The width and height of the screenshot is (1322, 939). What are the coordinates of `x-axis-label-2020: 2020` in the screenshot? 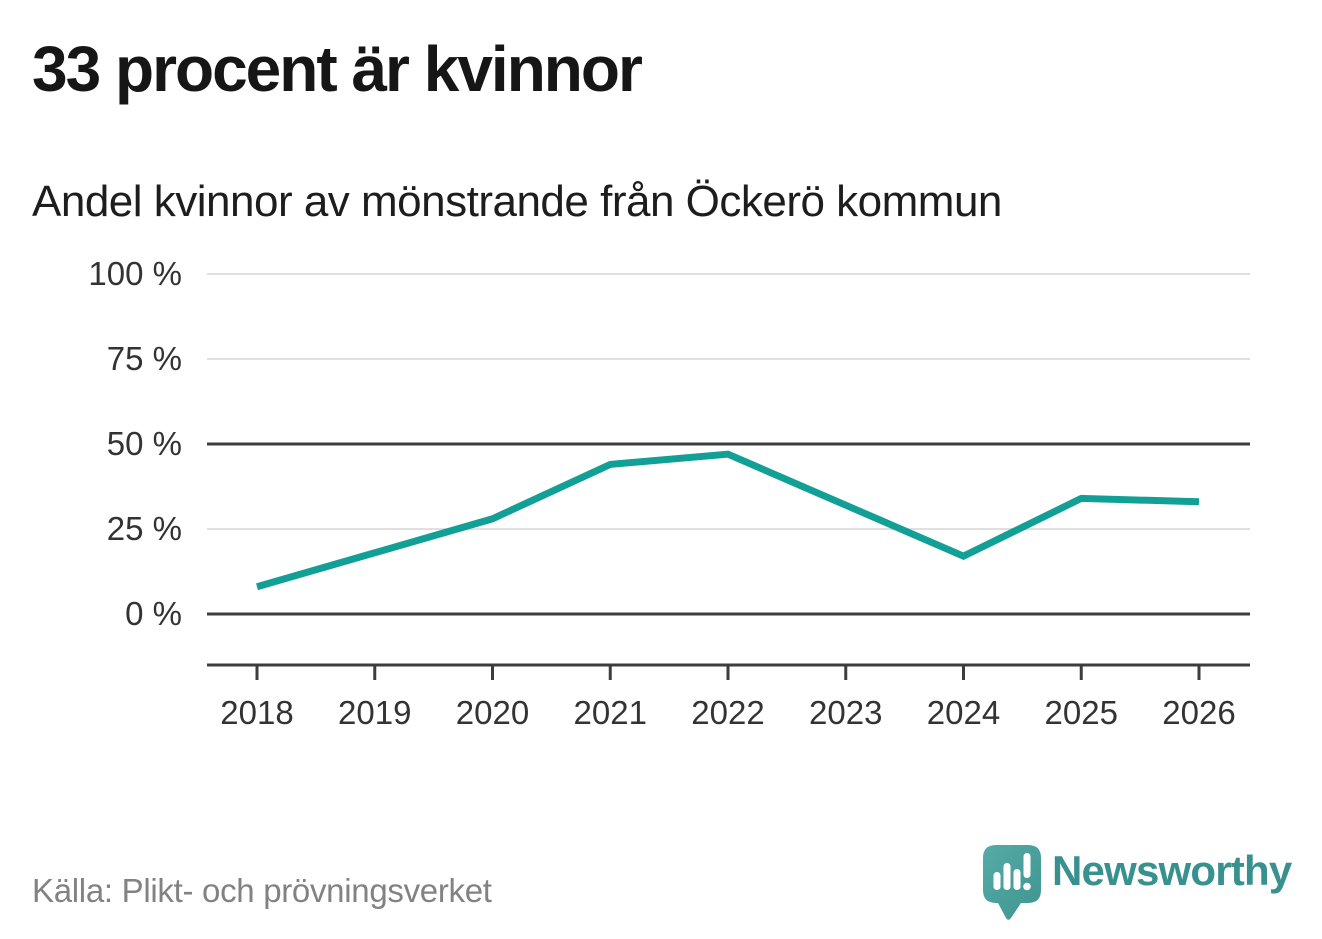 It's located at (492, 712).